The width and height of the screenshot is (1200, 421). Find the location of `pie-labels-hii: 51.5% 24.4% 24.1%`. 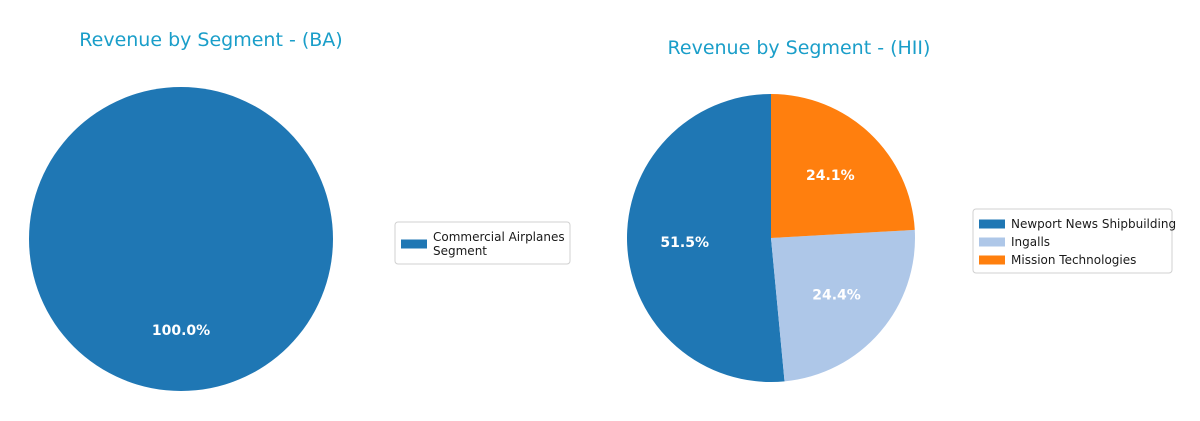

pie-labels-hii: 51.5% 24.4% 24.1% is located at coordinates (760, 235).